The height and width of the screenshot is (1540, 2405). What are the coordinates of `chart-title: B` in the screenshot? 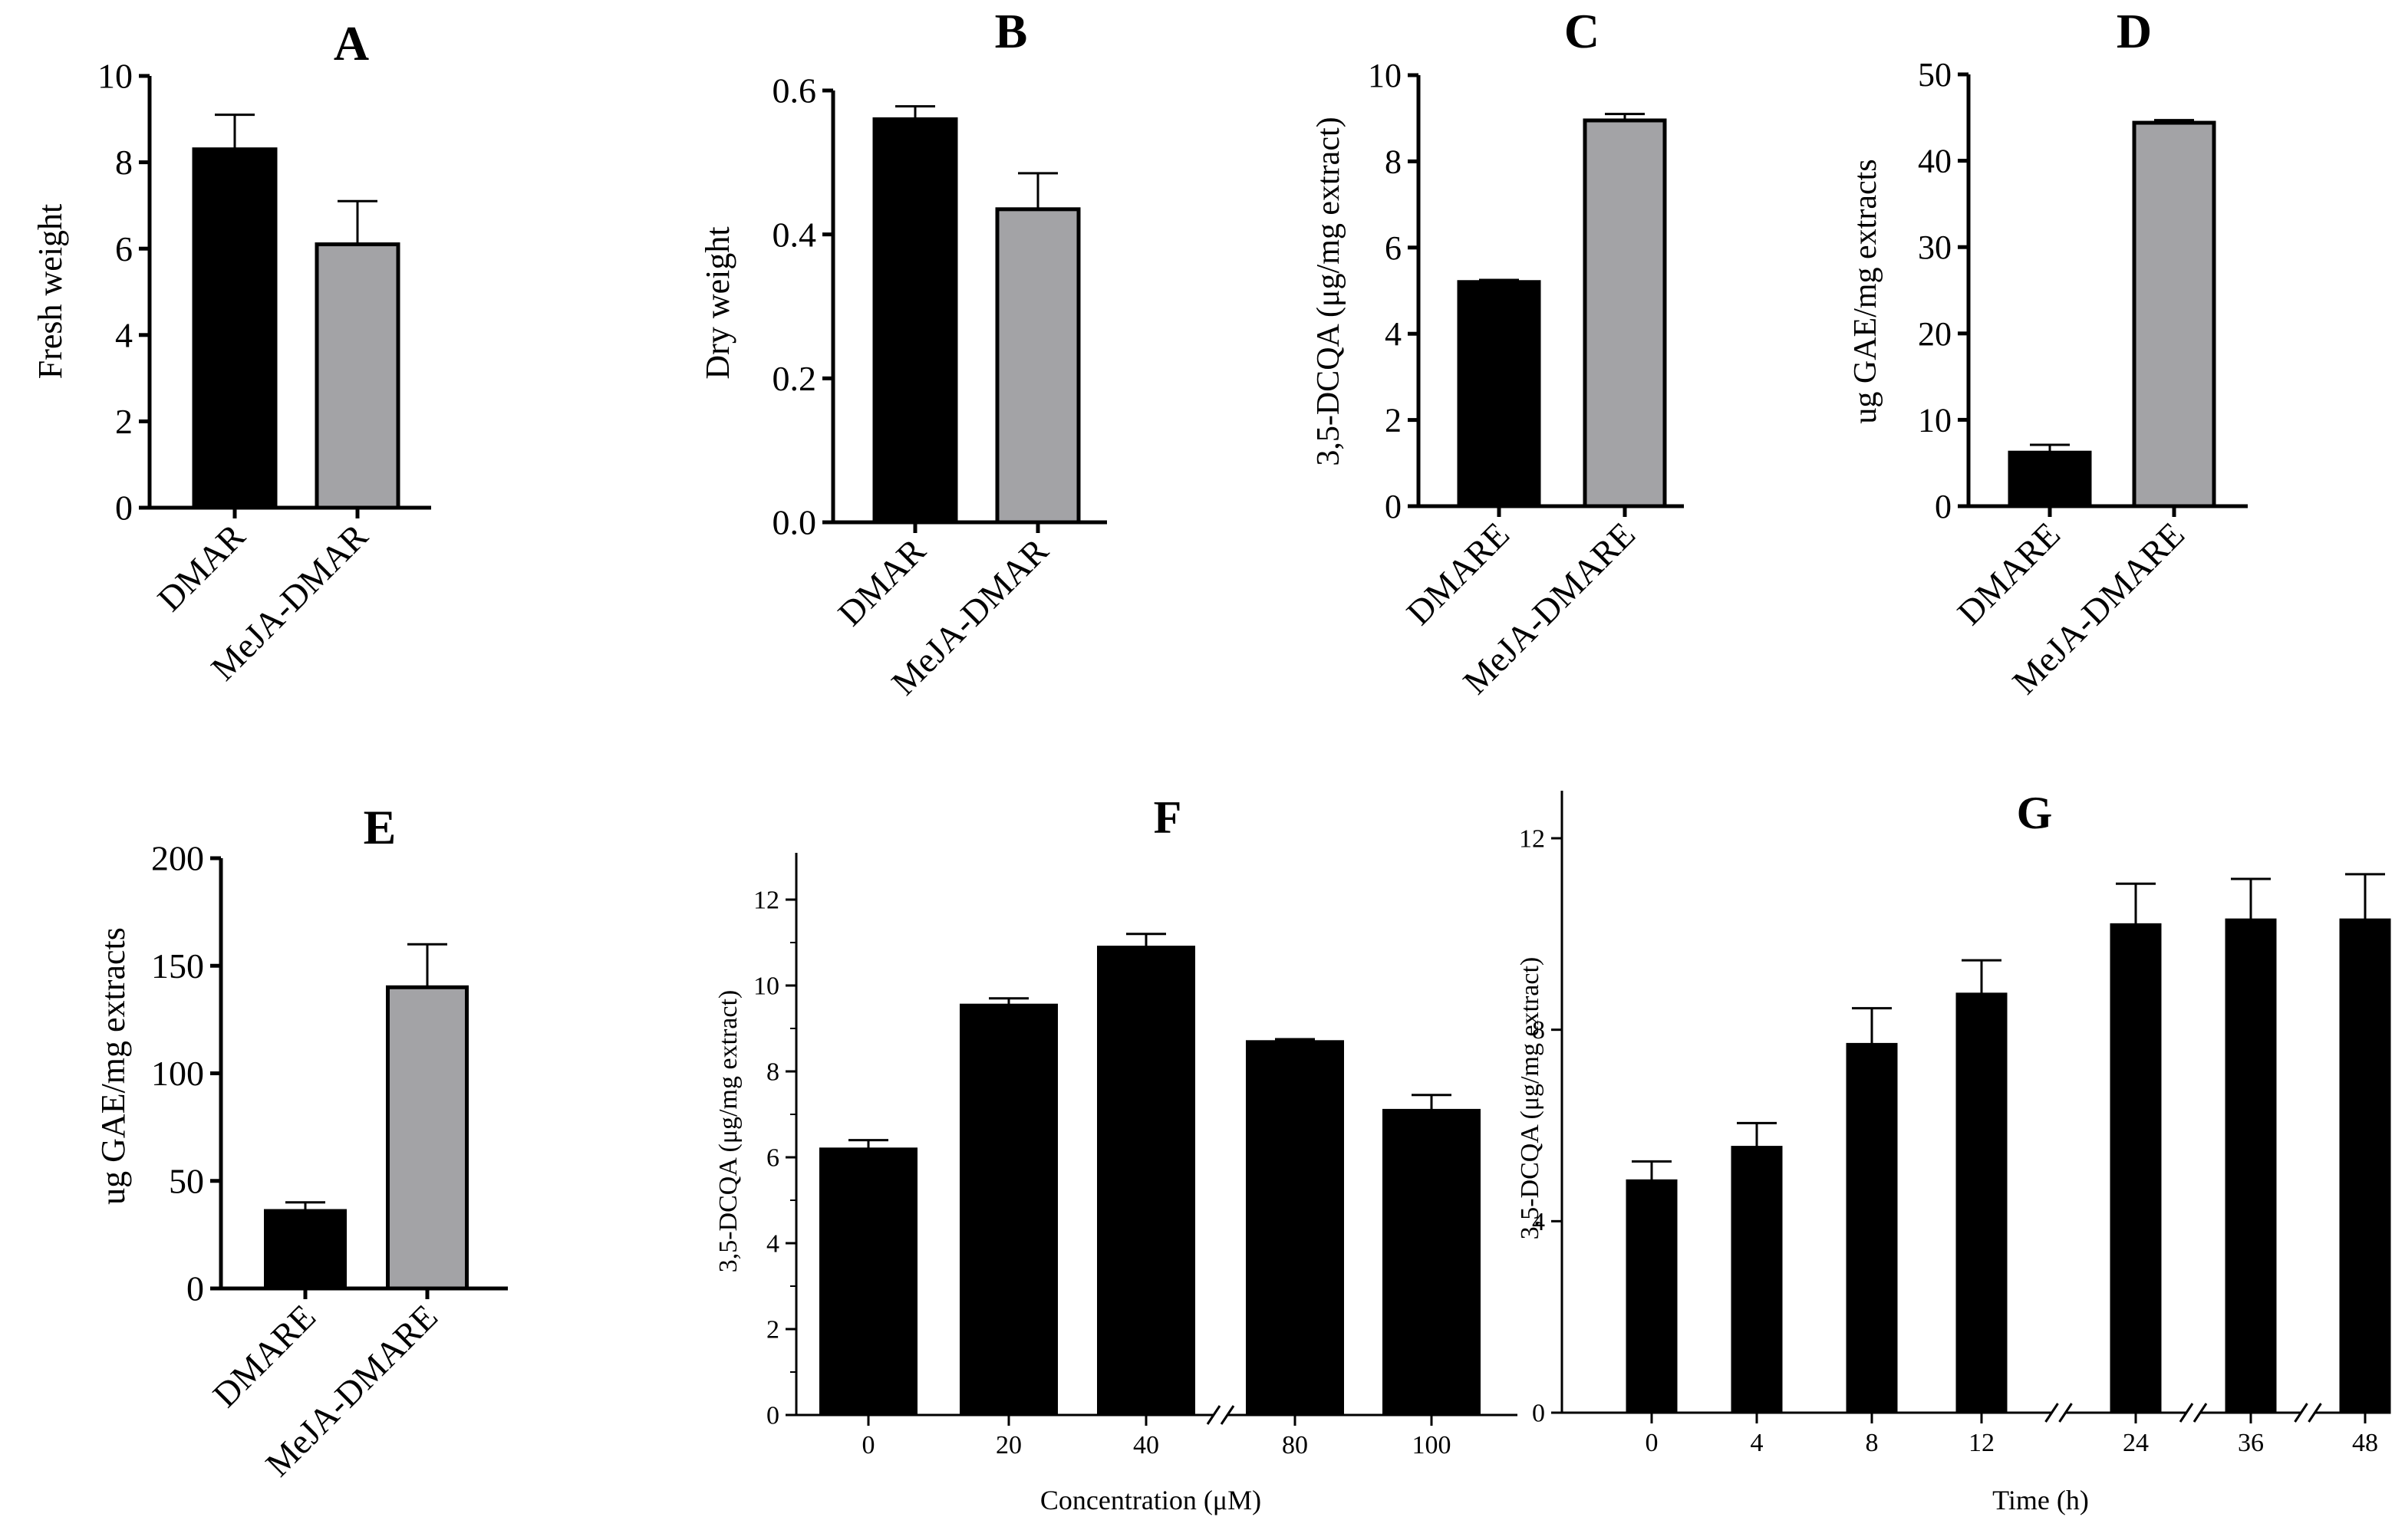 It's located at (1011, 31).